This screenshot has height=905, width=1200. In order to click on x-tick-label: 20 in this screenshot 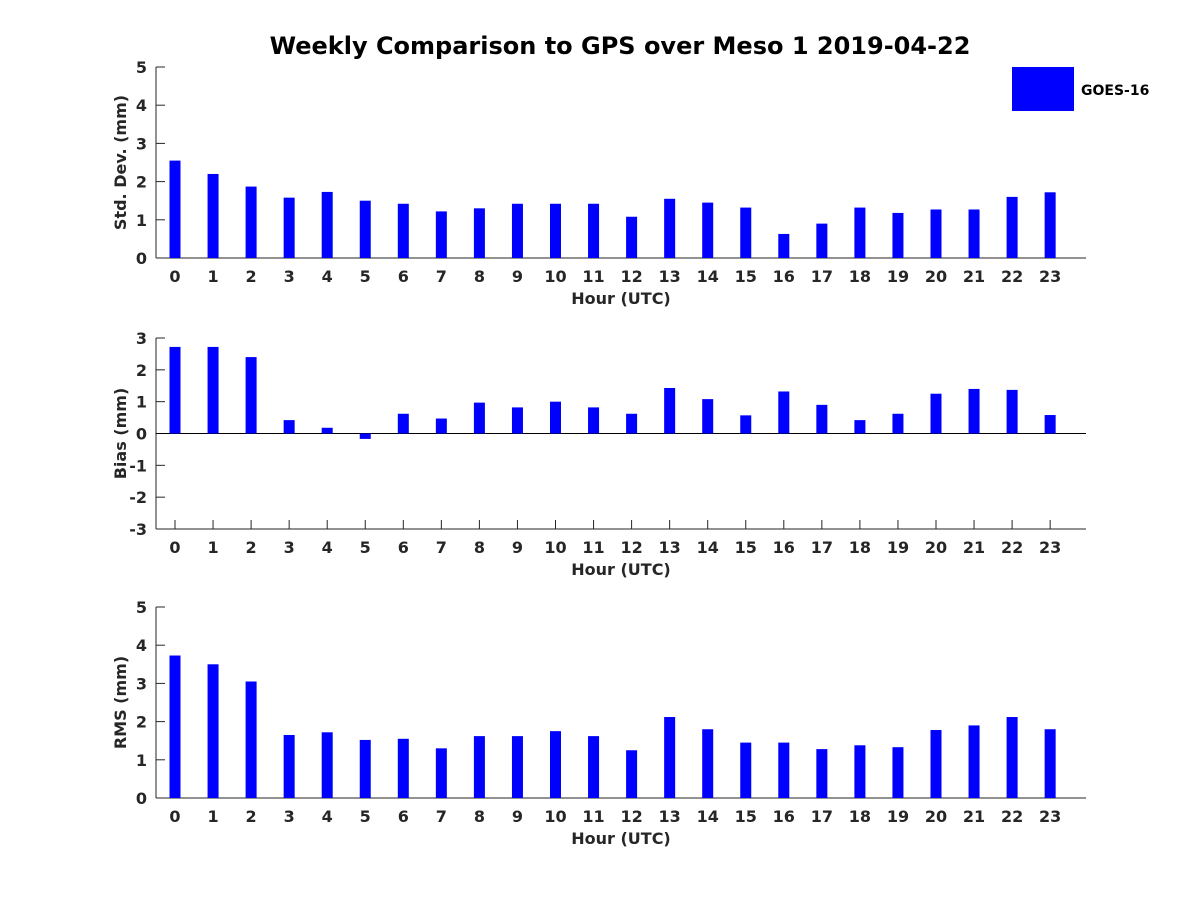, I will do `click(936, 547)`.